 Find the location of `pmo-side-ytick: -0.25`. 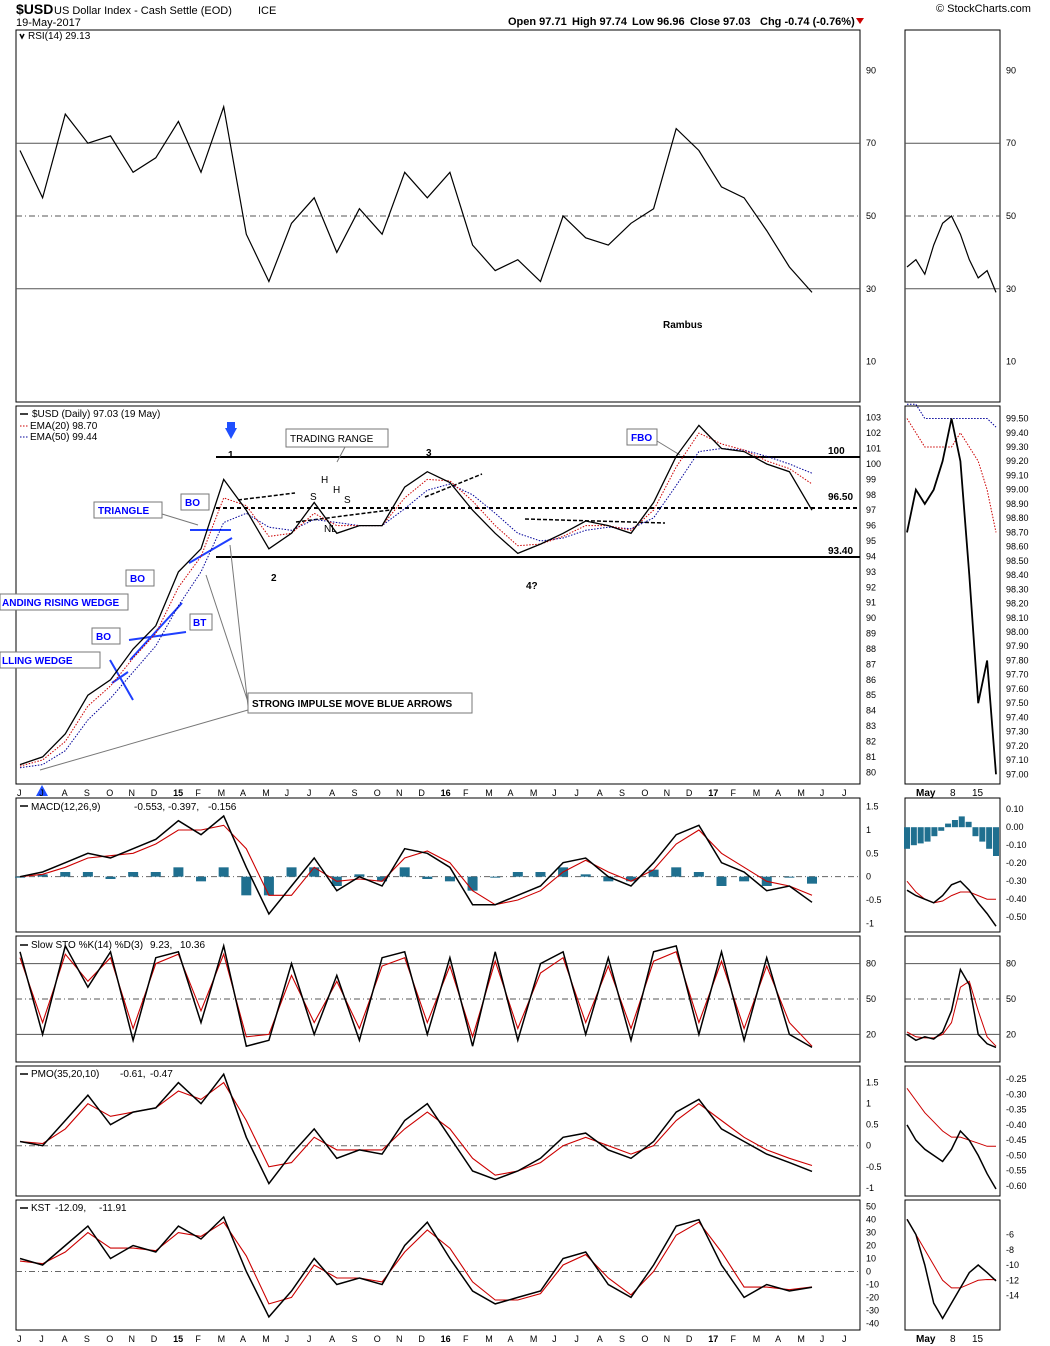

pmo-side-ytick: -0.25 is located at coordinates (1016, 1079).